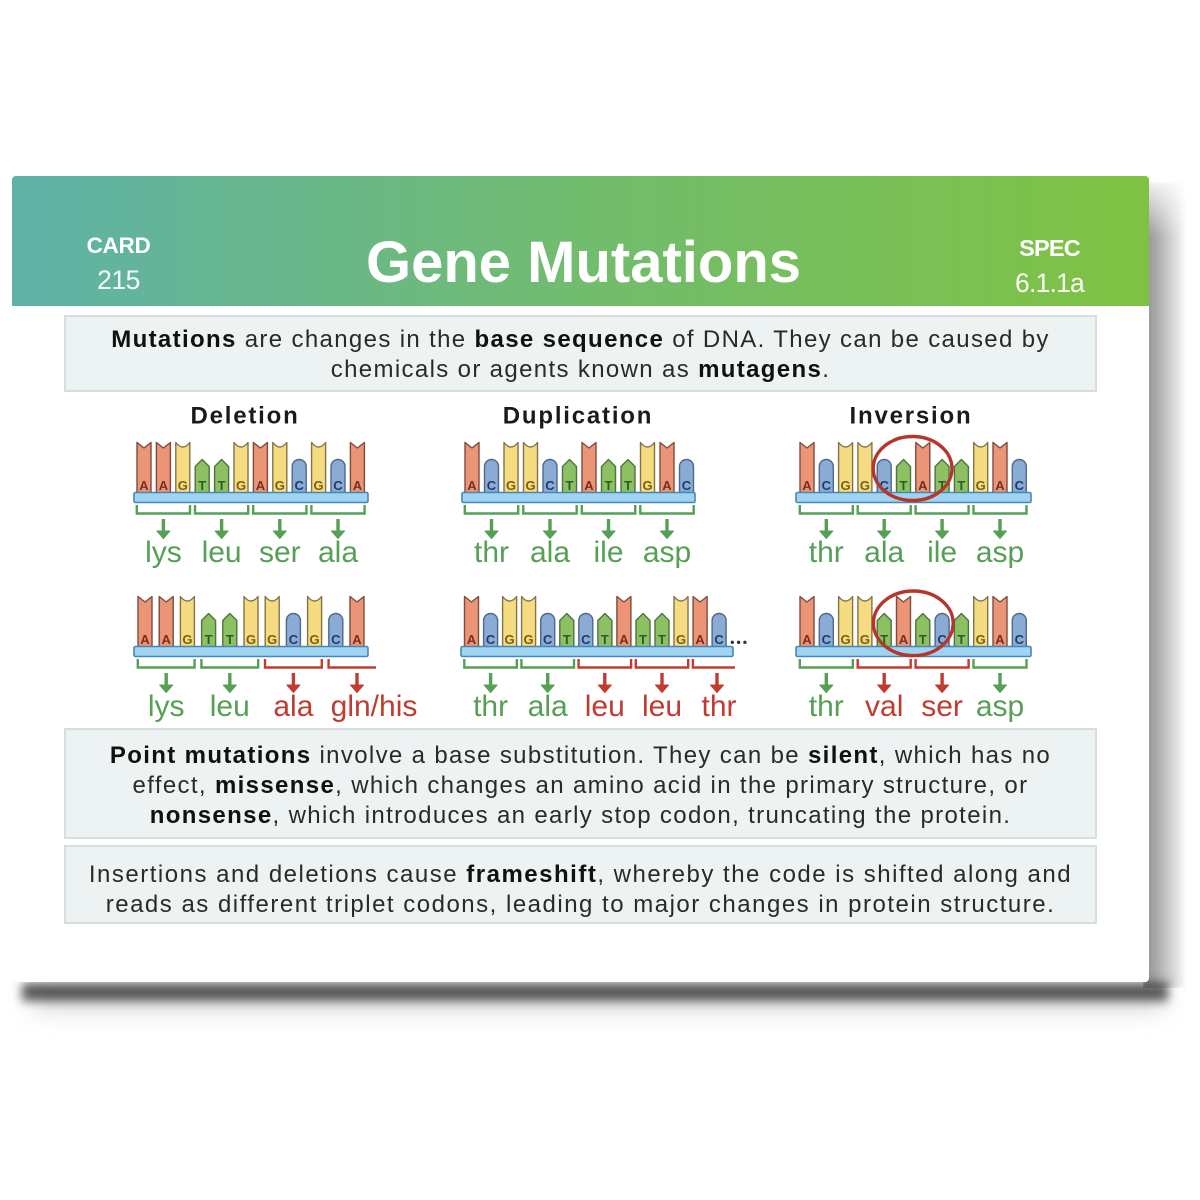 Image resolution: width=1200 pixels, height=1200 pixels. Describe the element at coordinates (244, 416) in the screenshot. I see `svg-text: Deletion` at that location.